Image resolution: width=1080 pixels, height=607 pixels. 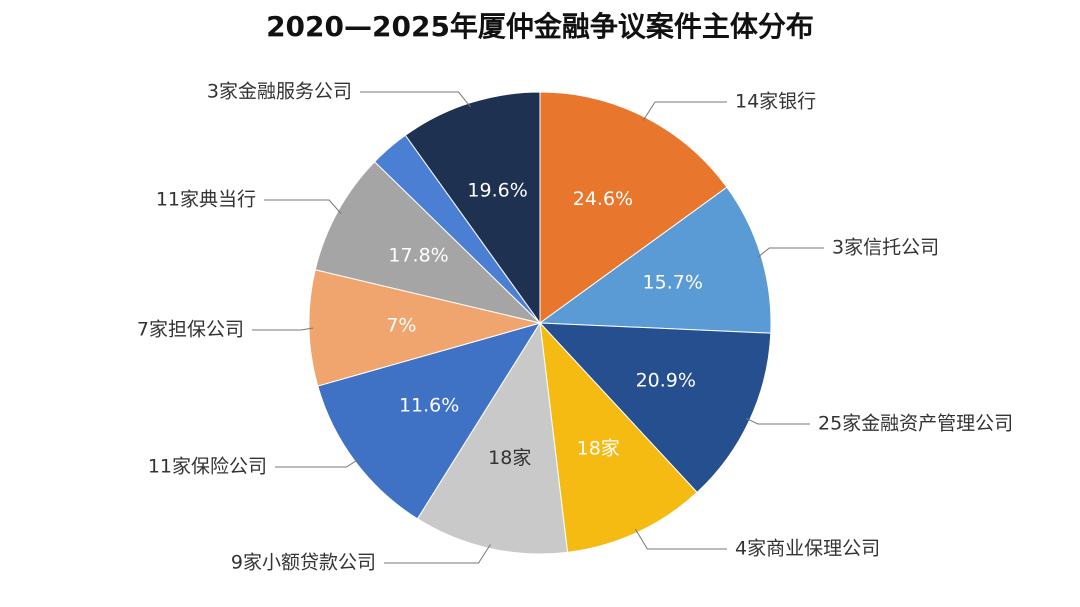 What do you see at coordinates (885, 248) in the screenshot?
I see `category-label: 3家信托公司` at bounding box center [885, 248].